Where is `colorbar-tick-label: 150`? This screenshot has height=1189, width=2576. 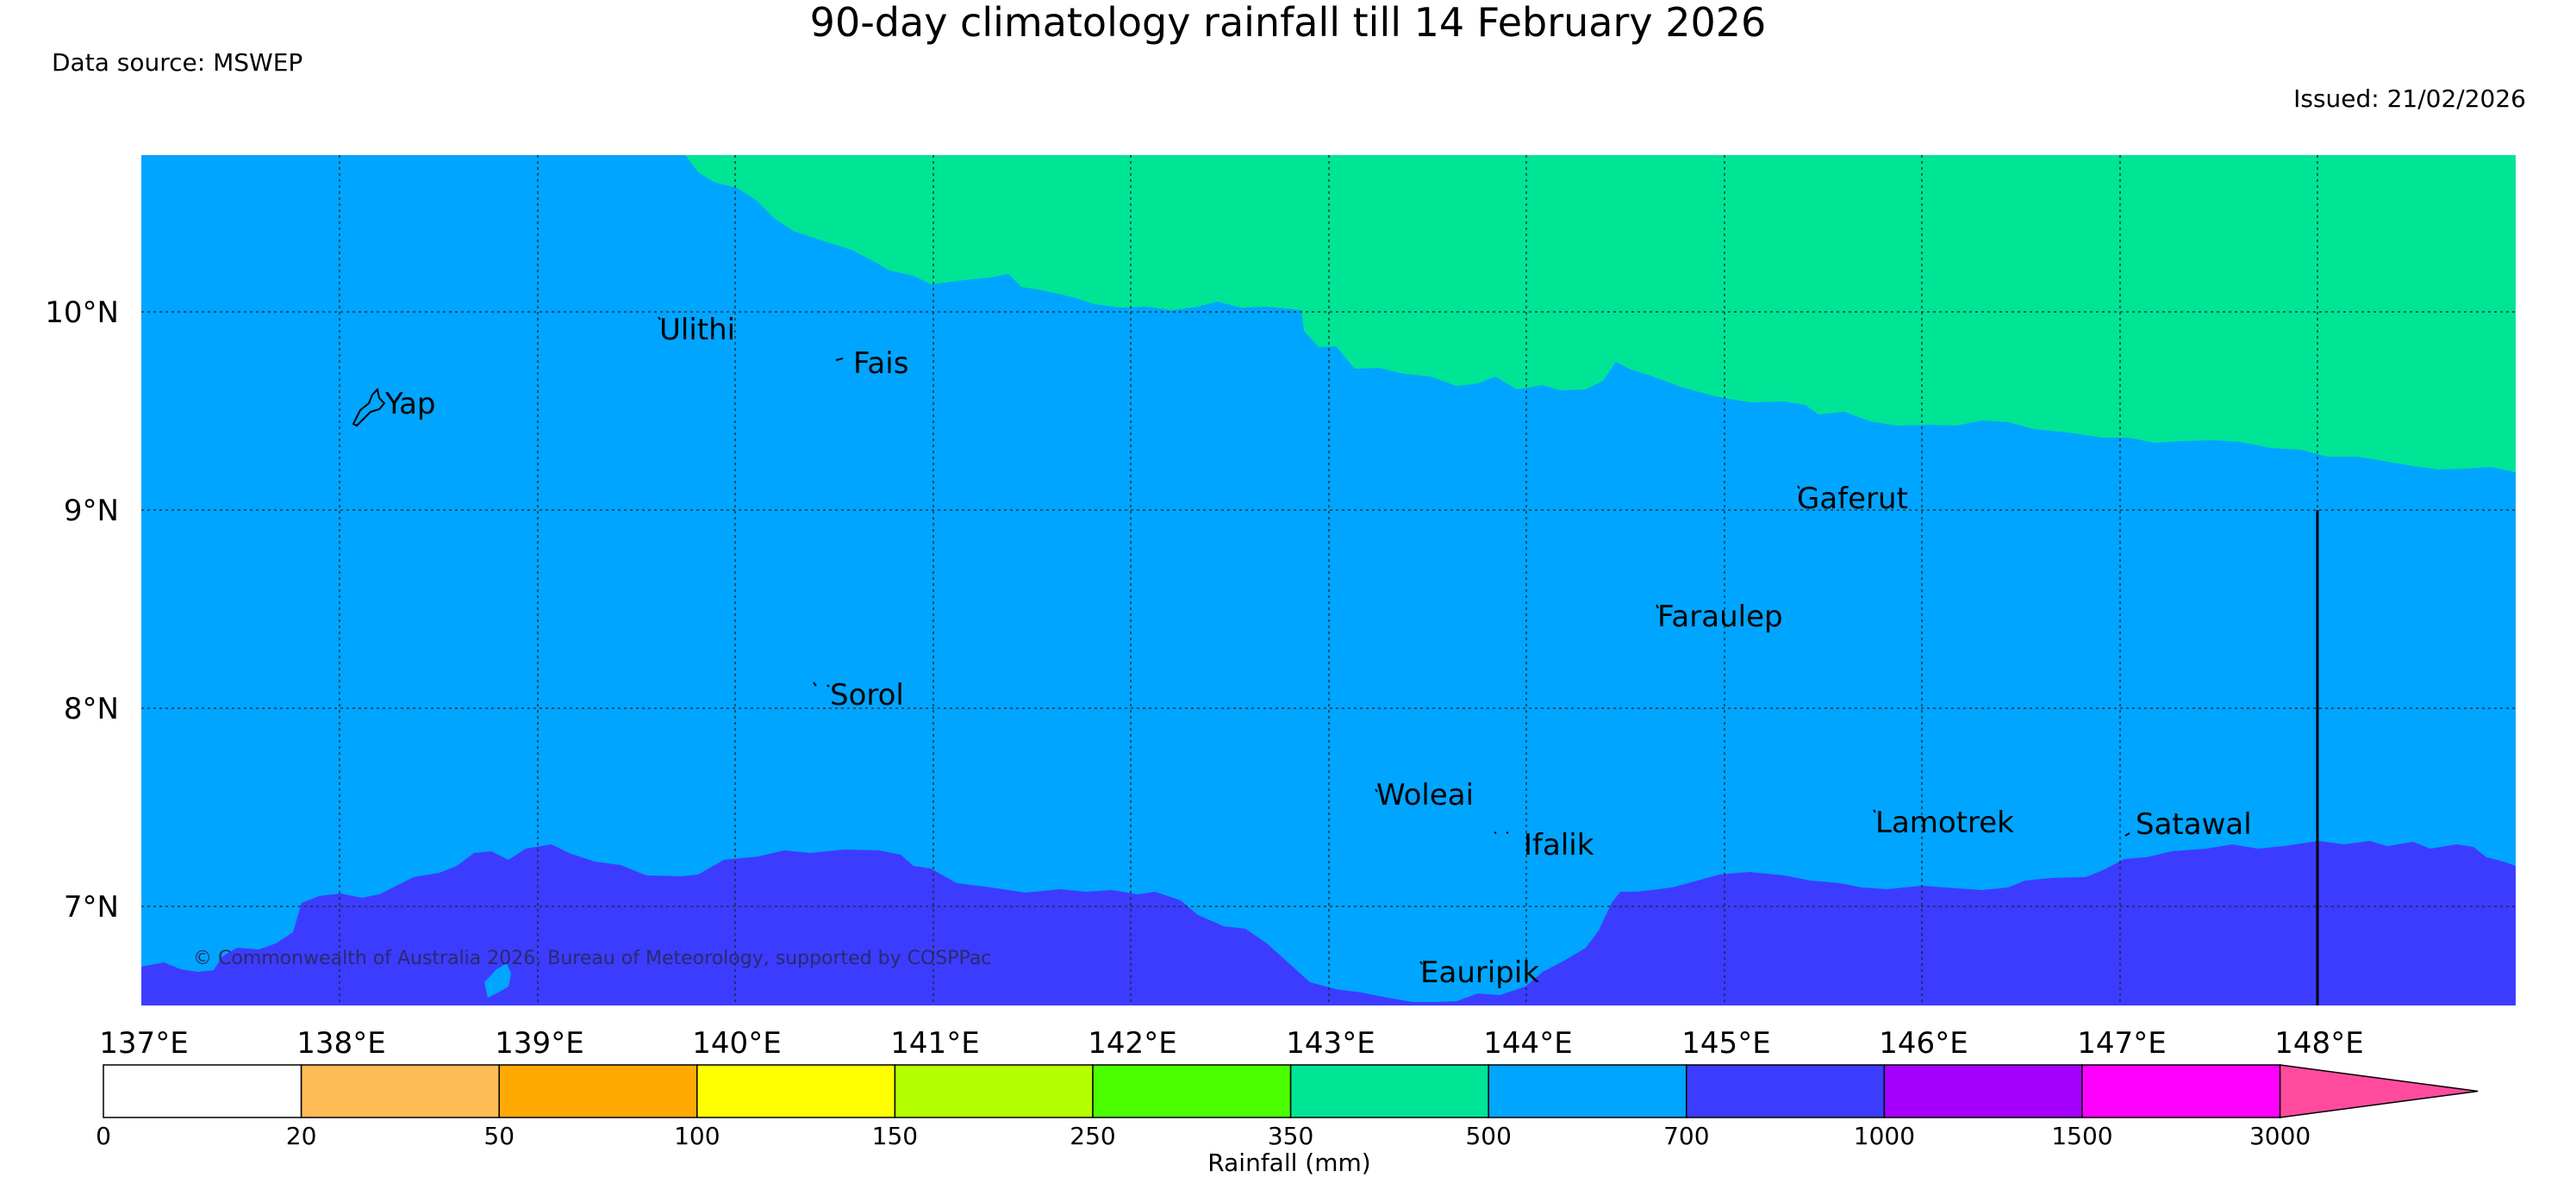 colorbar-tick-label: 150 is located at coordinates (895, 1136).